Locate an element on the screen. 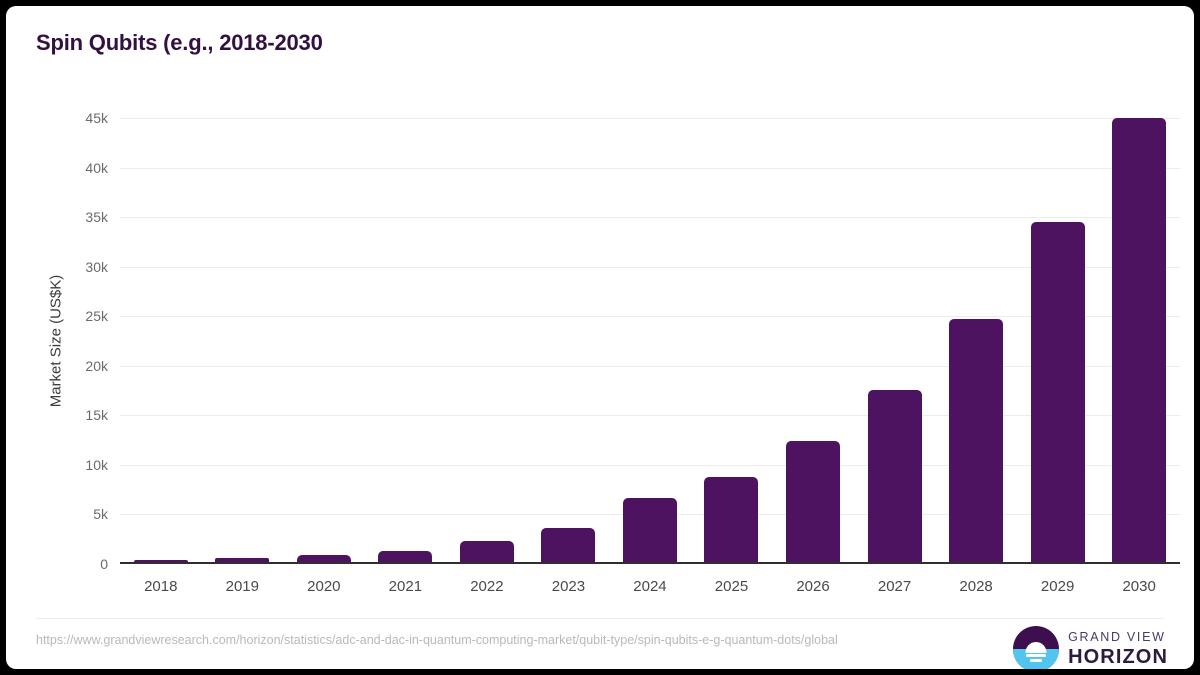 The height and width of the screenshot is (675, 1200). x-axis-tick-label: 2026 is located at coordinates (813, 586).